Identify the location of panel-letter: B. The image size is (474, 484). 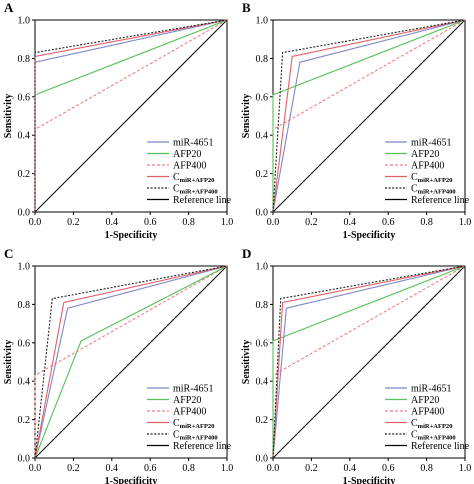
(246, 7).